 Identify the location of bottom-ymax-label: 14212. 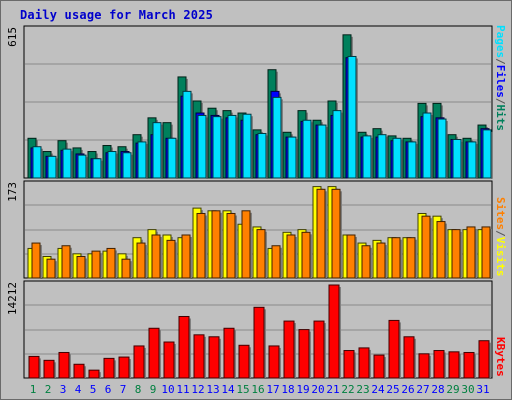
(12, 299).